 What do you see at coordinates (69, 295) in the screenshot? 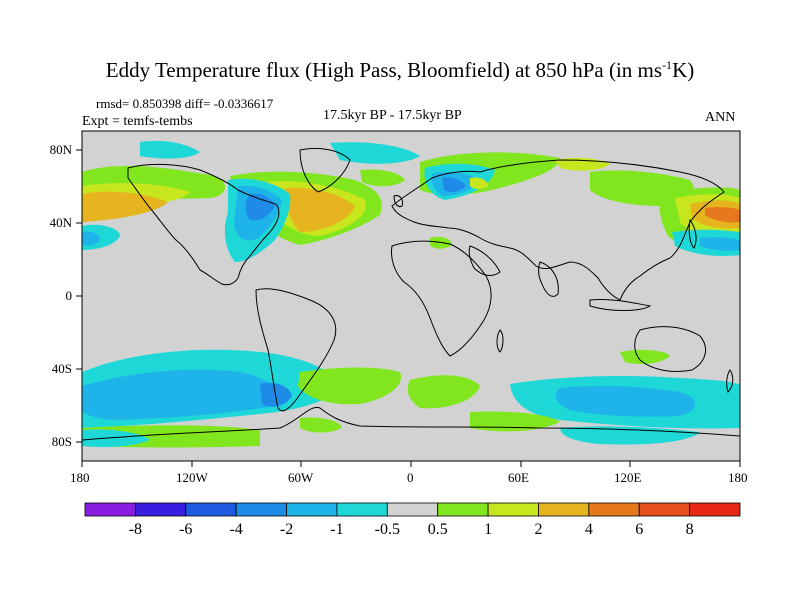
I see `y-tick-label: 0` at bounding box center [69, 295].